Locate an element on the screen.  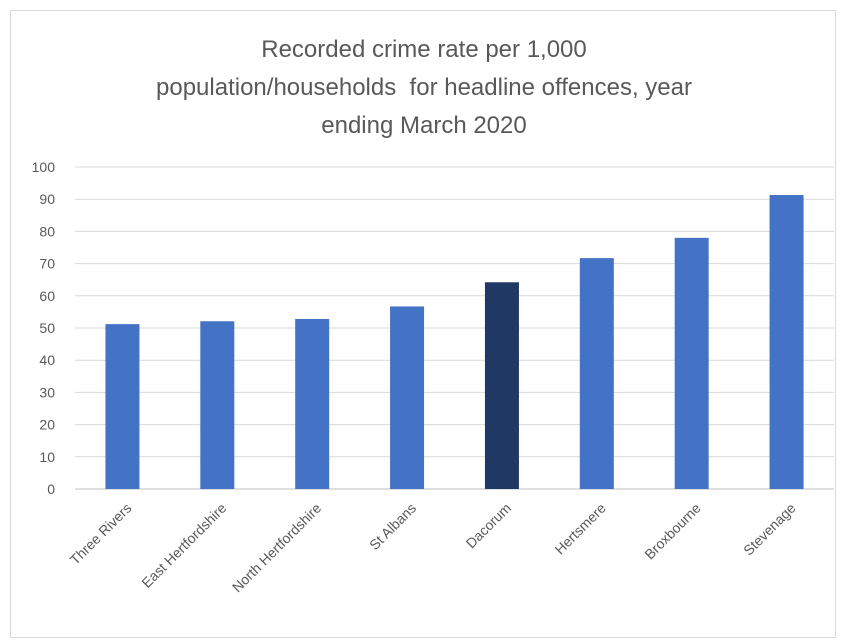
y-tick-label: 0 is located at coordinates (51, 489).